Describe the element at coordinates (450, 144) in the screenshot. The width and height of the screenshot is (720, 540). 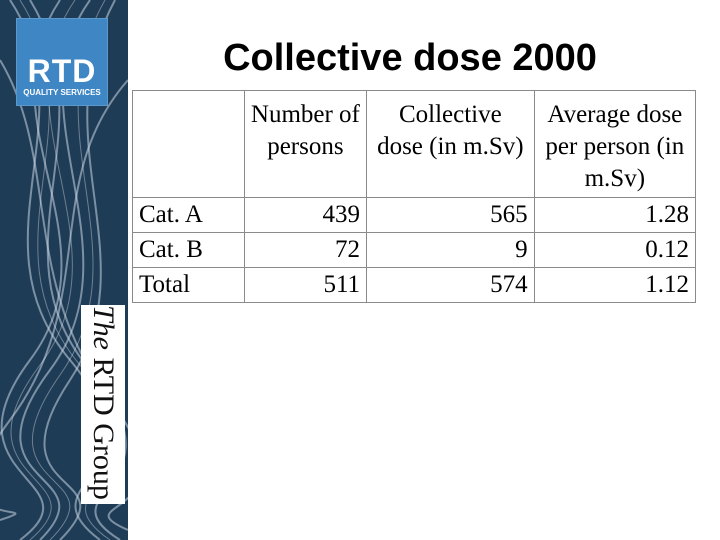
I see `header-collective-dose: Collective dose (in m.Sv)` at that location.